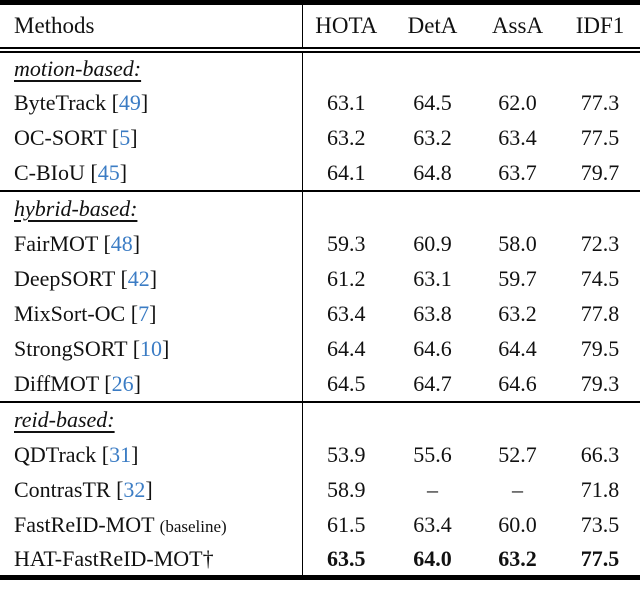 This screenshot has height=594, width=640. Describe the element at coordinates (60, 102) in the screenshot. I see `method-name: ByteTrack` at that location.